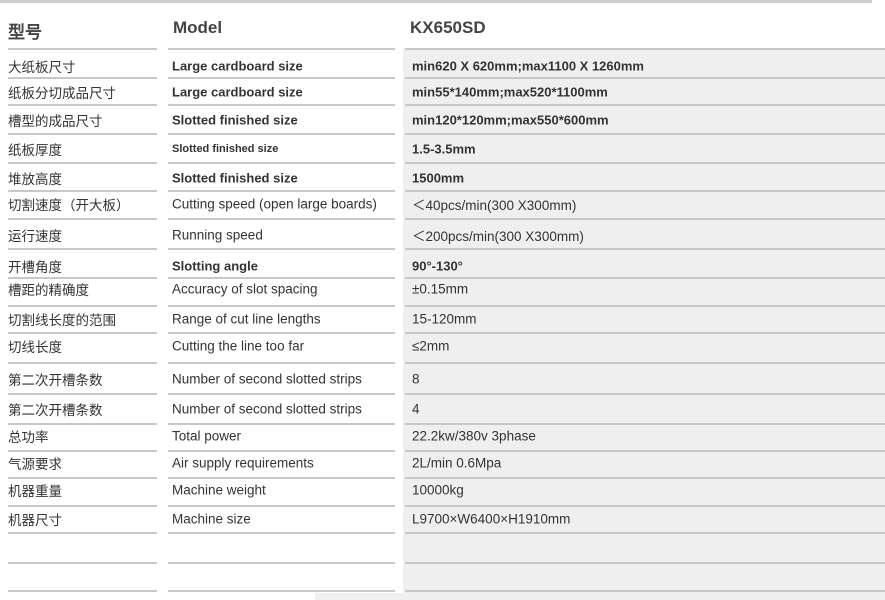 The width and height of the screenshot is (885, 600). Describe the element at coordinates (498, 236) in the screenshot. I see `row-value: ＜200pcs/min(300 X300mm)` at that location.